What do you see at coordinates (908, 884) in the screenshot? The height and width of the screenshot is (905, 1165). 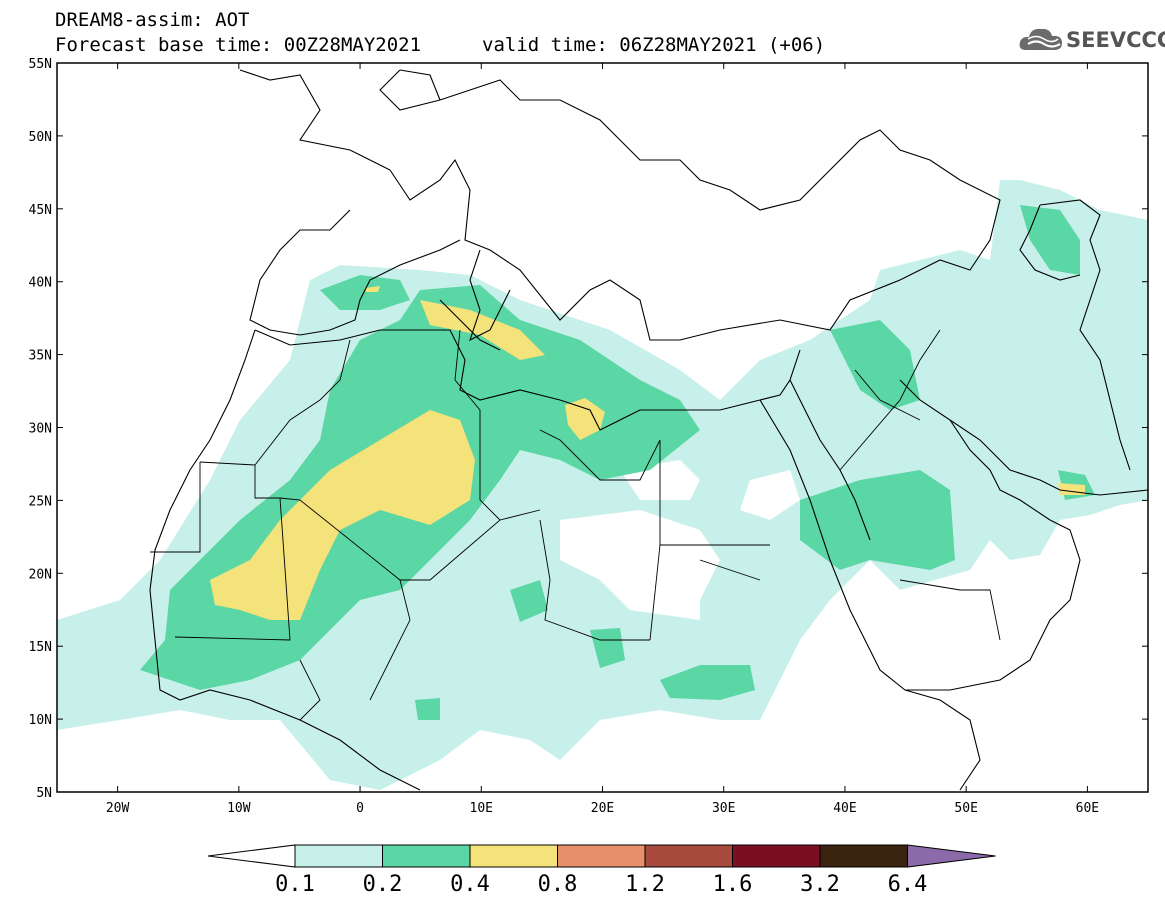 I see `colorbar-label: 6.4` at bounding box center [908, 884].